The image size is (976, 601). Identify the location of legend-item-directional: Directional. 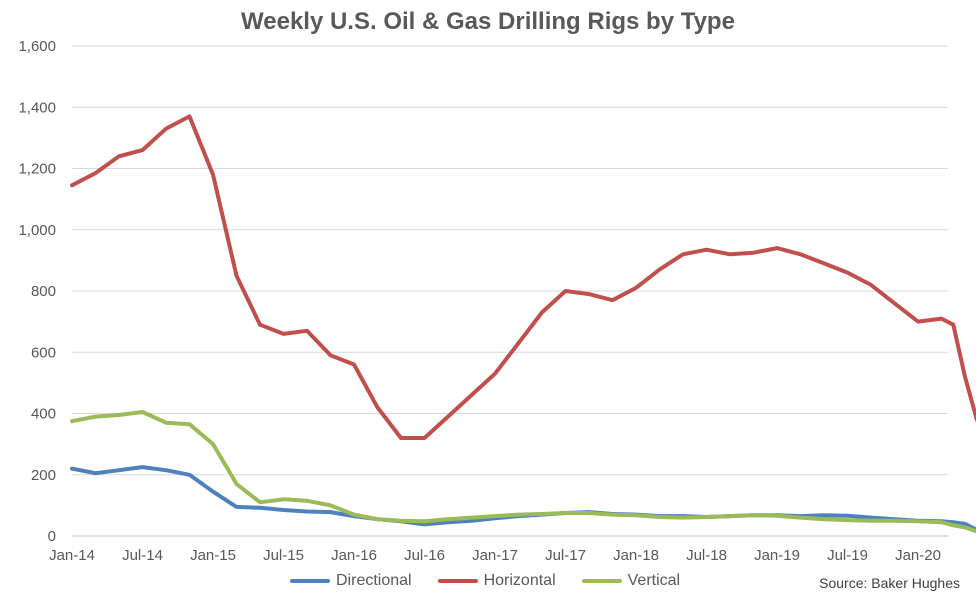
(351, 581).